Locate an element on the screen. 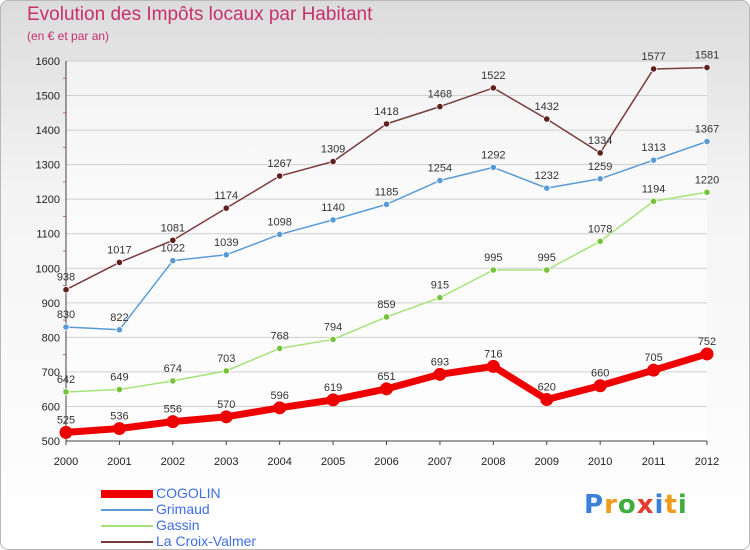  data-label-grimaud: 1259 is located at coordinates (600, 167).